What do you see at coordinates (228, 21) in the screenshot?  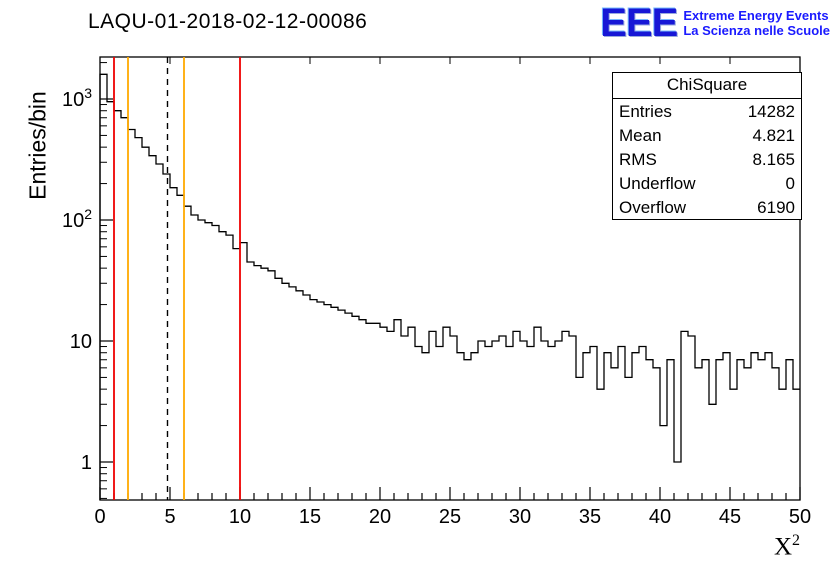 I see `plot-title: LAQU-01-2018-02-12-00086` at bounding box center [228, 21].